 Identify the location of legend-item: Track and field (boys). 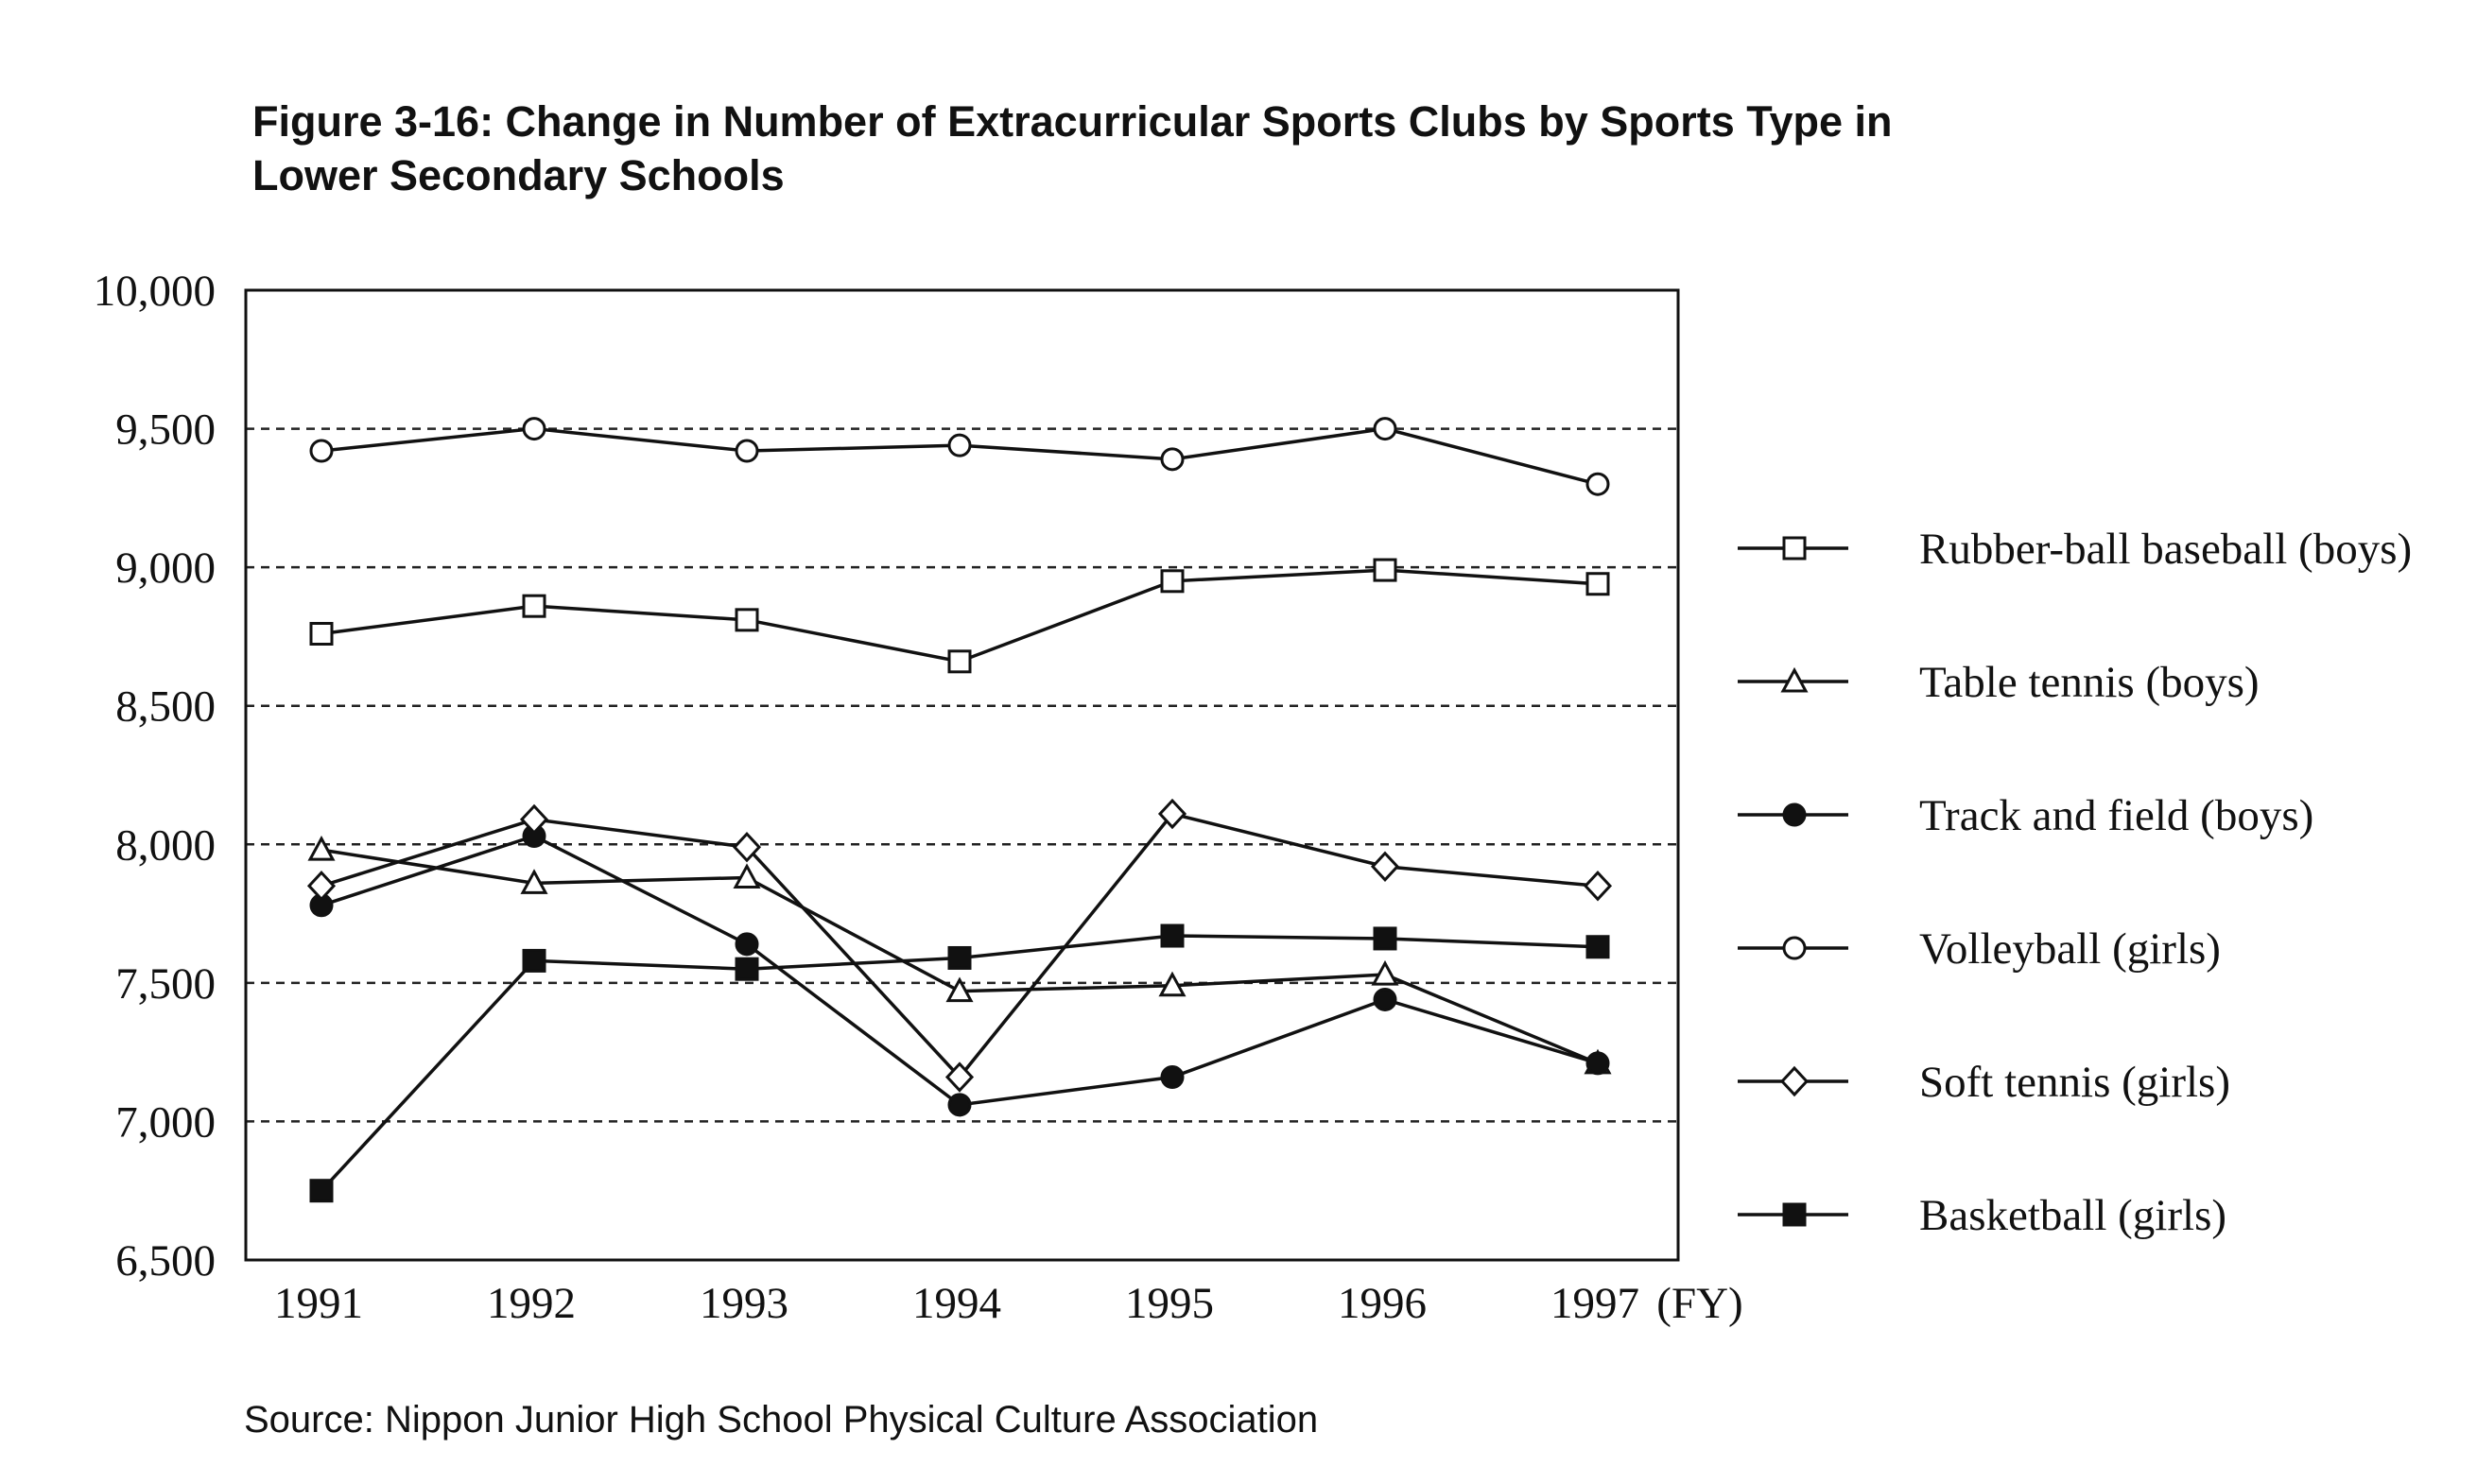
(2025, 816).